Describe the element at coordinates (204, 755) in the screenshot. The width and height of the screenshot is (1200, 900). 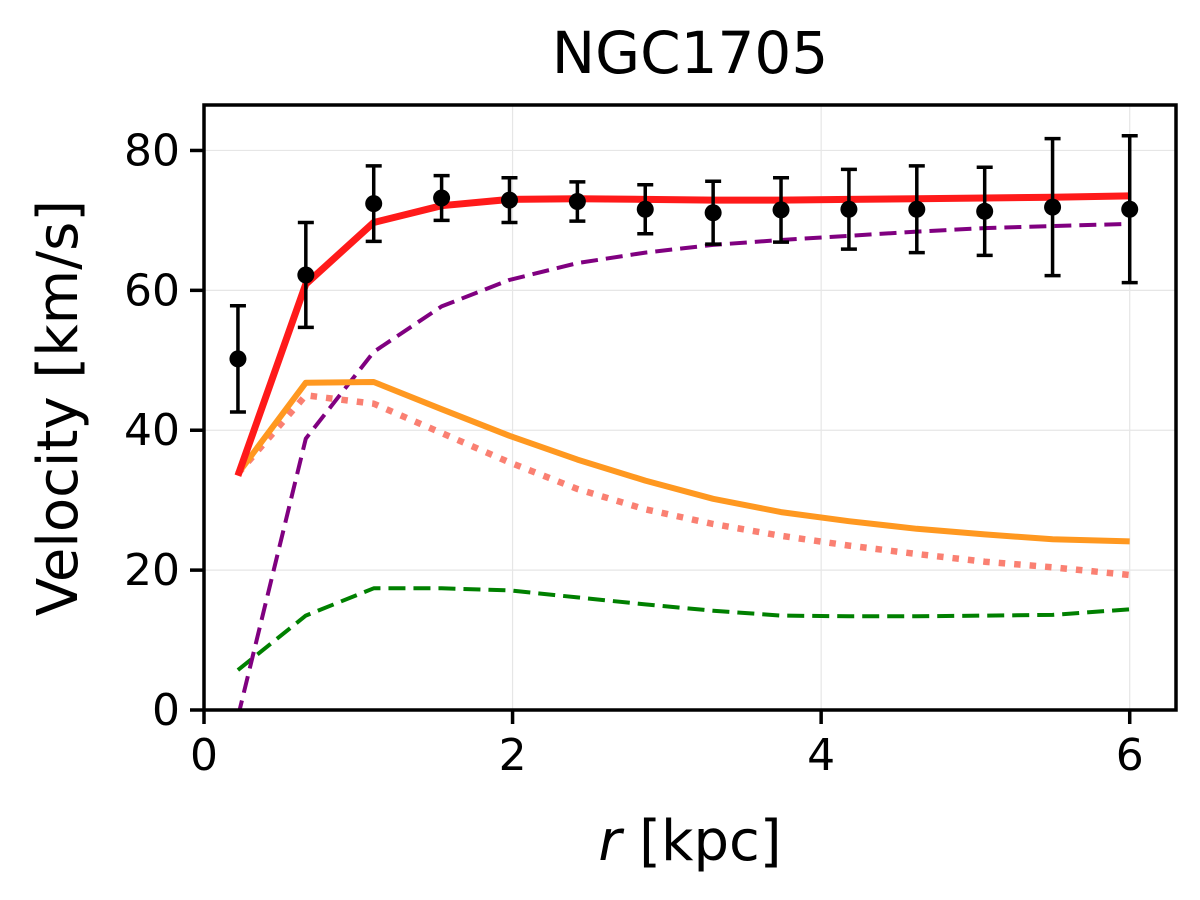
I see `x-tick-label: 0` at that location.